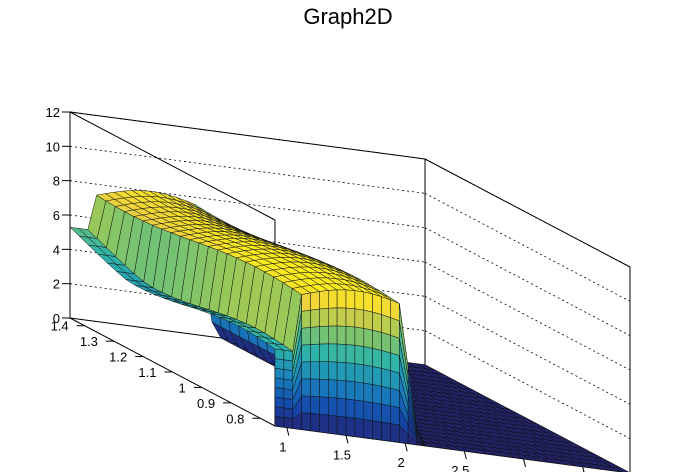 This screenshot has height=472, width=696. What do you see at coordinates (56, 181) in the screenshot?
I see `z-tick-label: 8` at bounding box center [56, 181].